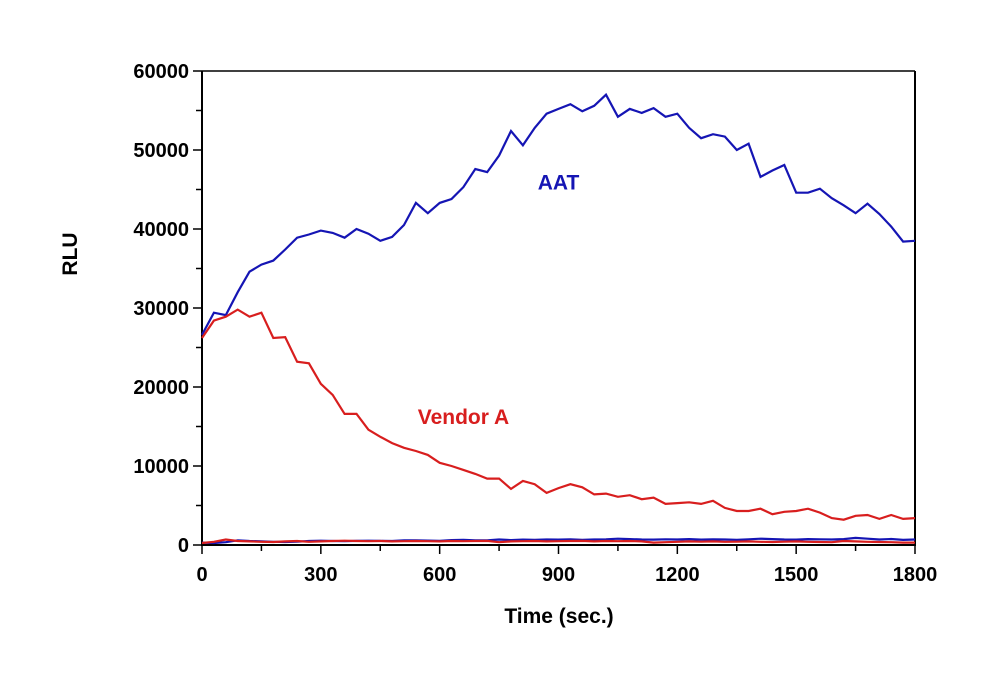 The height and width of the screenshot is (683, 999). What do you see at coordinates (558, 541) in the screenshot?
I see `series-line-vendor-a-baseline` at bounding box center [558, 541].